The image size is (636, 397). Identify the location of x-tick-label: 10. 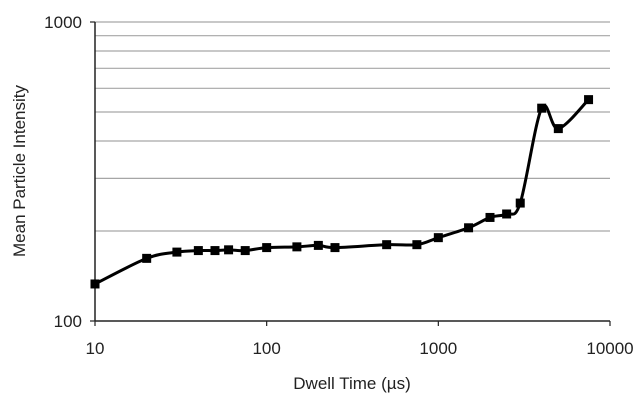
(95, 348).